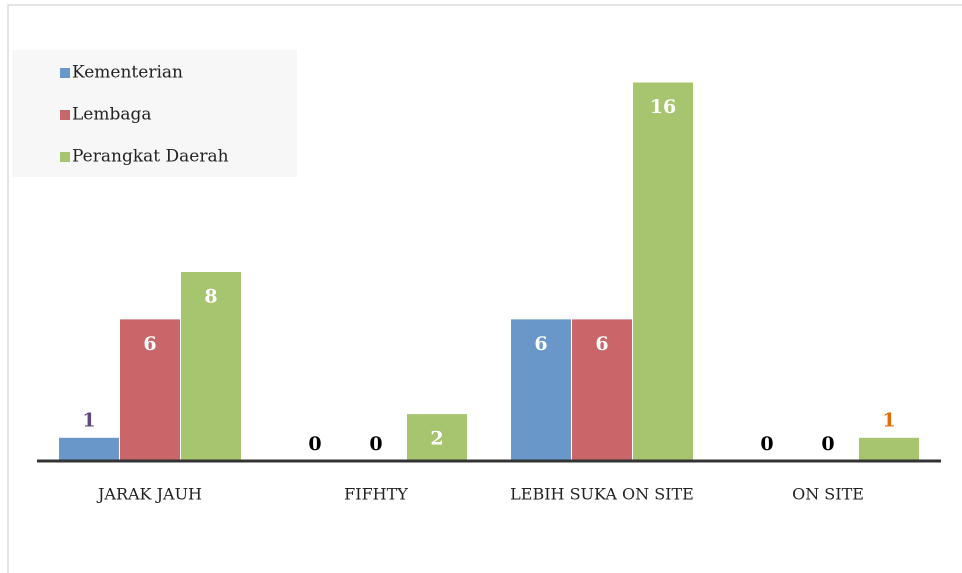  I want to click on x-tick-label: ON SITE, so click(828, 494).